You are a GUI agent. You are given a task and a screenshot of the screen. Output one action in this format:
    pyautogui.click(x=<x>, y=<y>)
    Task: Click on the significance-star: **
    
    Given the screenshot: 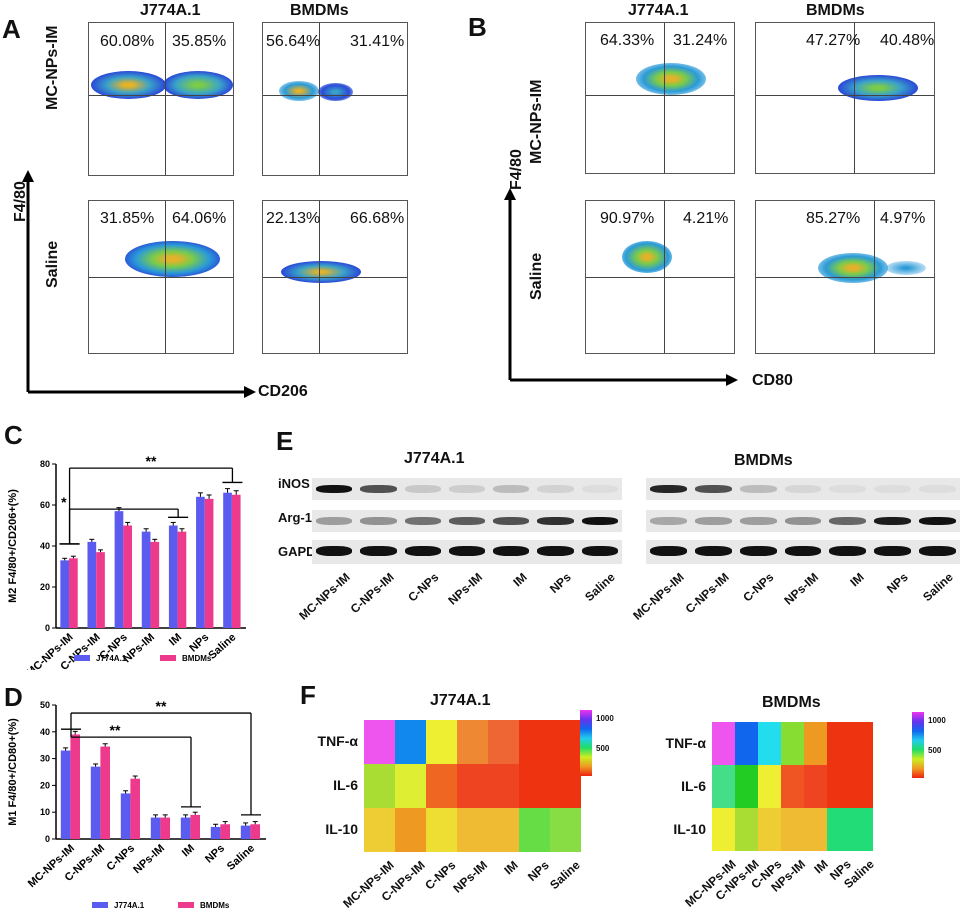 What is the action you would take?
    pyautogui.click(x=151, y=461)
    